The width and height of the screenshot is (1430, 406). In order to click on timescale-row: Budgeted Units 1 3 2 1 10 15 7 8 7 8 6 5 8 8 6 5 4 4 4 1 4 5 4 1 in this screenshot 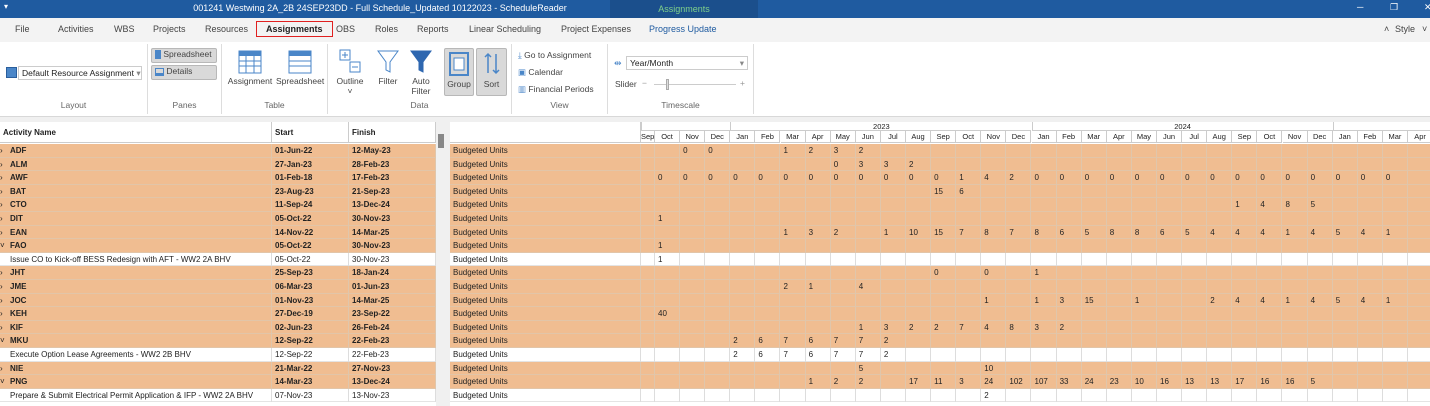, I will do `click(940, 232)`.